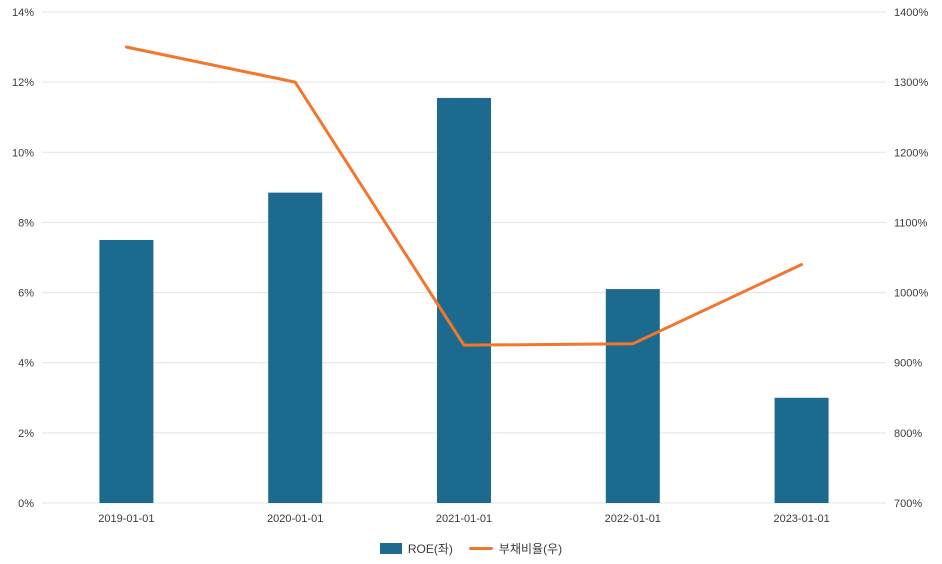 The height and width of the screenshot is (564, 942). I want to click on y-axis-tick-right: 1400%, so click(911, 13).